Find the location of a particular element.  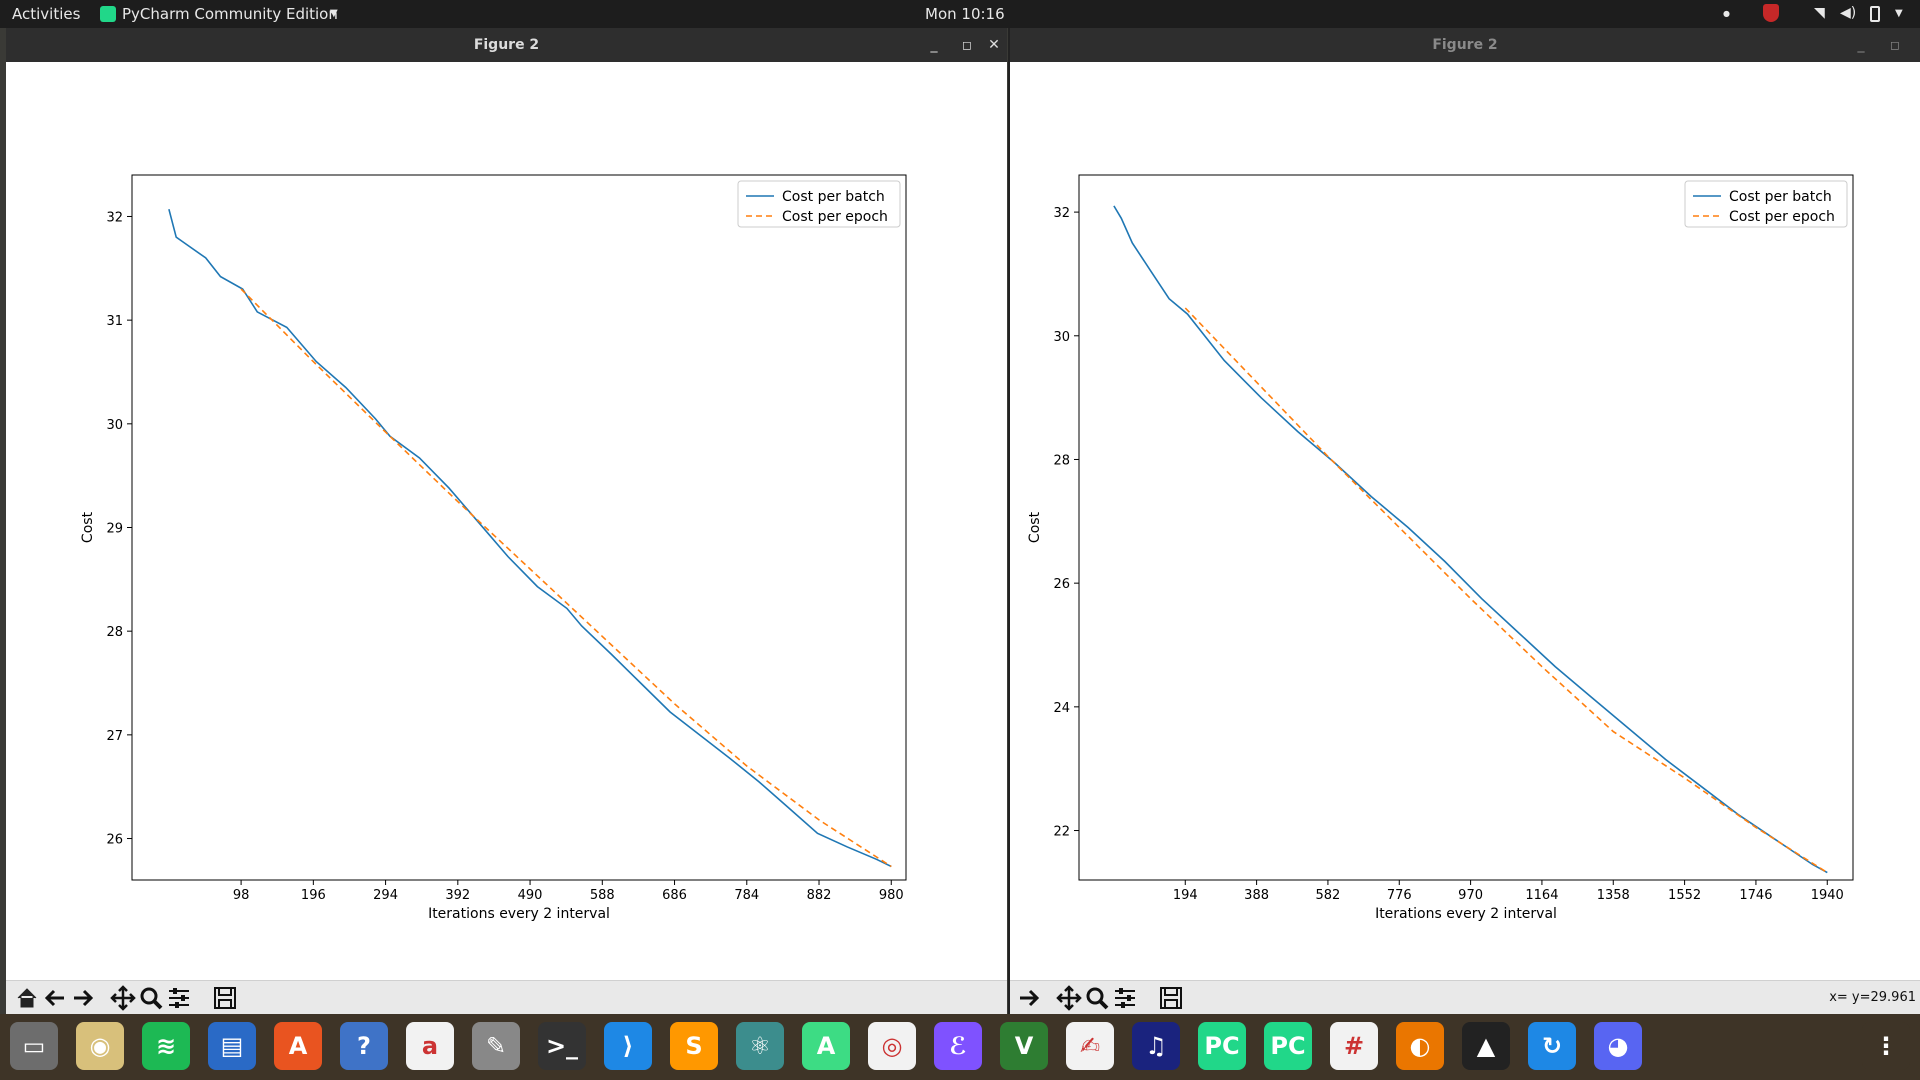

atom-icon: ⚛ is located at coordinates (760, 1046).